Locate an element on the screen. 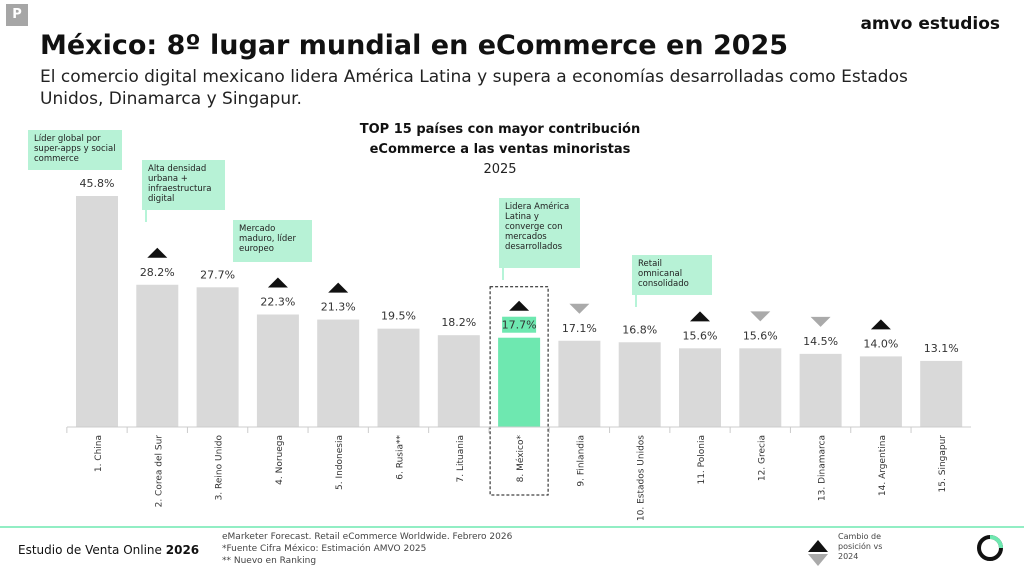 The height and width of the screenshot is (570, 1024). value-label: 17.1% is located at coordinates (579, 328).